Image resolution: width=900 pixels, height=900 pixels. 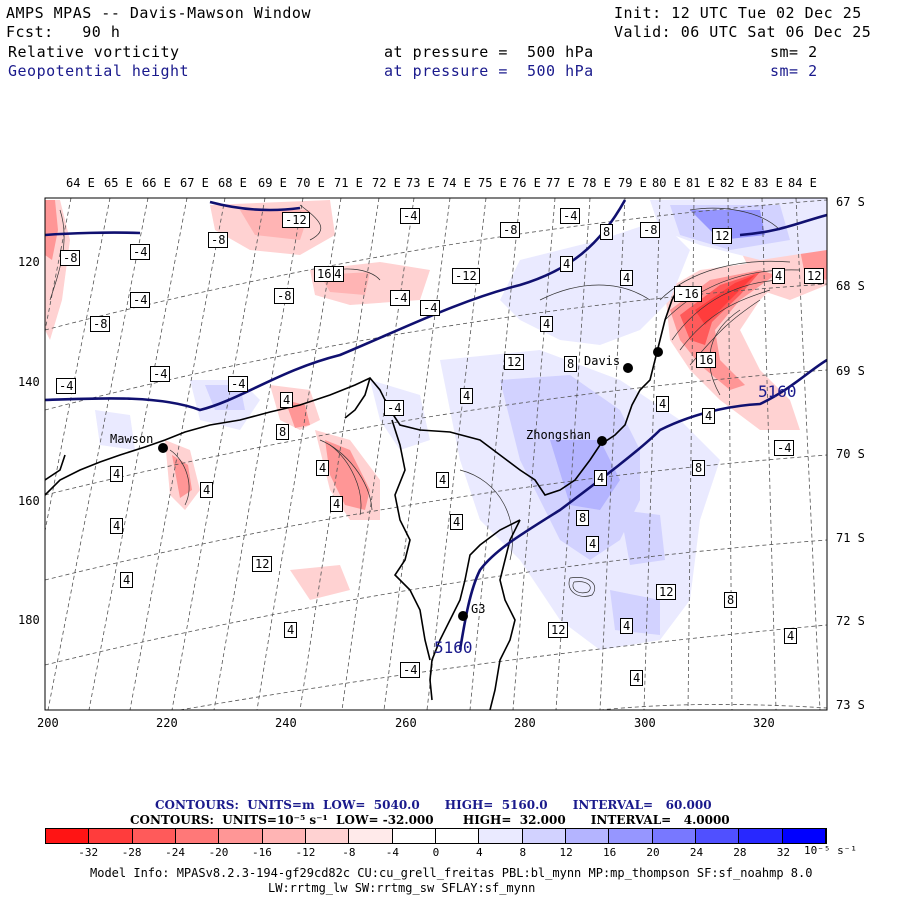 I want to click on colorbar-units: 10⁻⁵ s⁻¹, so click(x=830, y=850).